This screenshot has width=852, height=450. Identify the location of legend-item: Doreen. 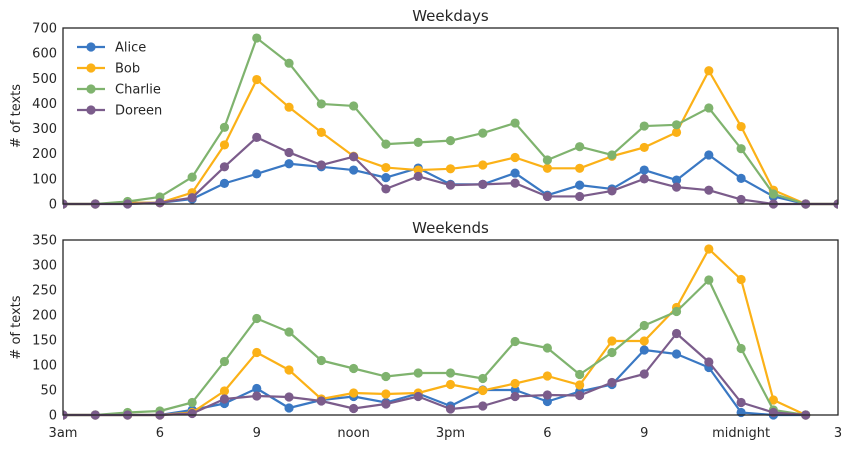
(119, 111).